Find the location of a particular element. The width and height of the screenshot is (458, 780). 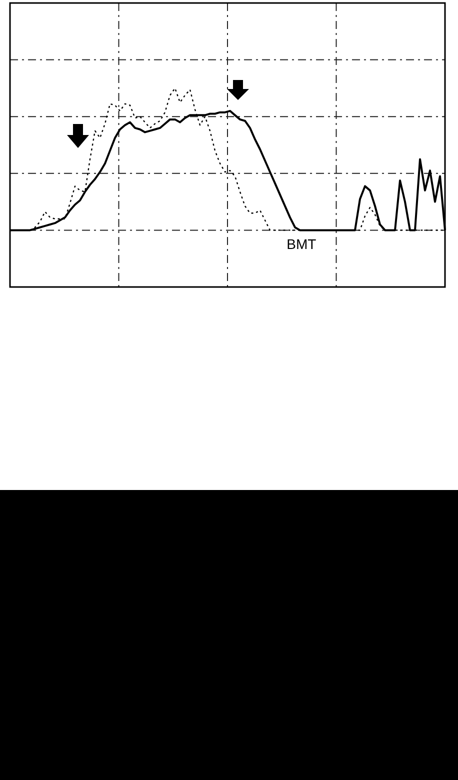

text: BMT is located at coordinates (301, 244).